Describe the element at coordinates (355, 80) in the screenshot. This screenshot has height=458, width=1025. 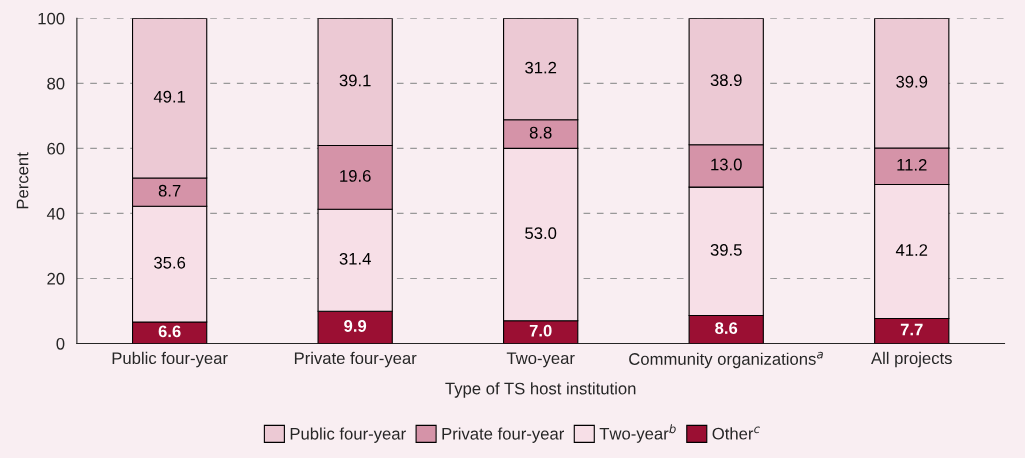
I see `data-label: 39.1` at that location.